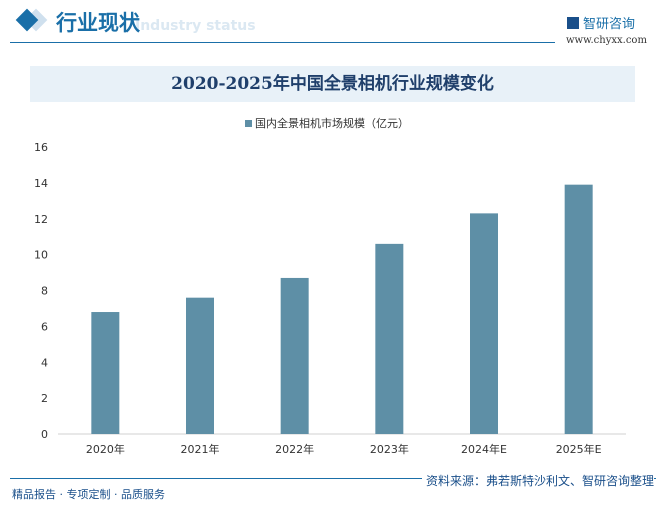  Describe the element at coordinates (98, 23) in the screenshot. I see `header-title: 行业现状` at that location.